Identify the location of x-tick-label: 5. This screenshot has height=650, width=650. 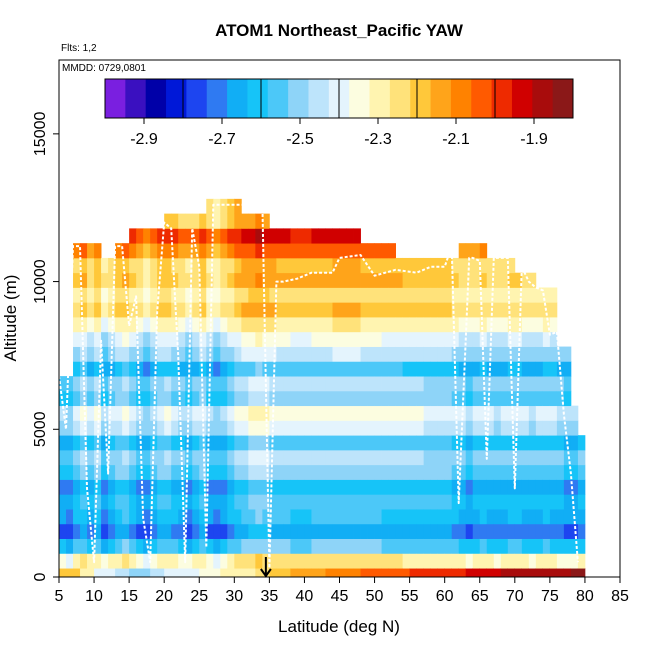
(59, 596).